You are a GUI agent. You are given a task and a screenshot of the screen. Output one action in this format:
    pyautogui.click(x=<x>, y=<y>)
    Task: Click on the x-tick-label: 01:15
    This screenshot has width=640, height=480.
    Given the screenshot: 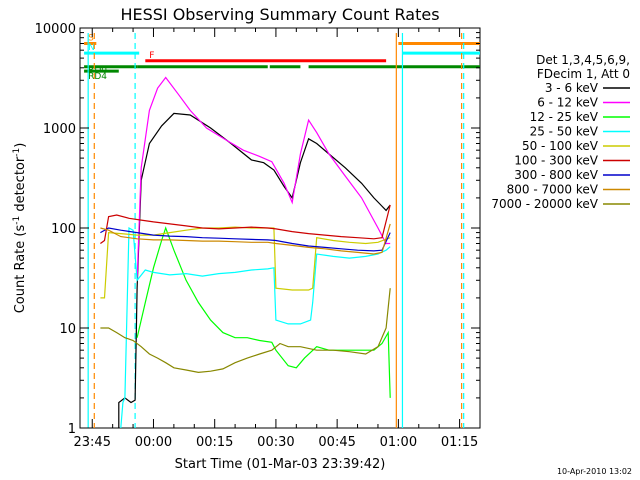 What is the action you would take?
    pyautogui.click(x=459, y=442)
    